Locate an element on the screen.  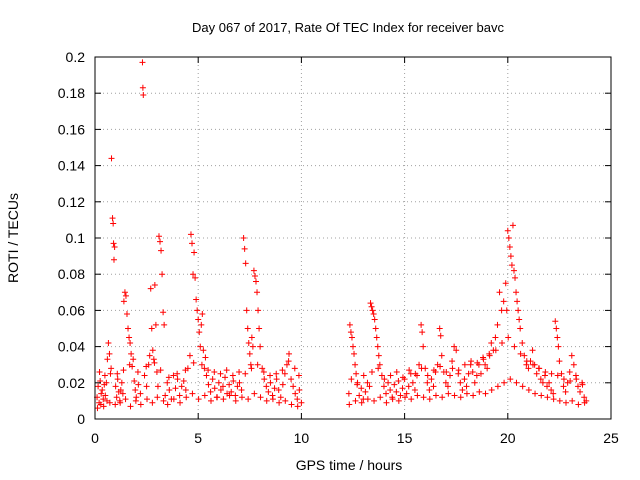
y-tick-label: 0.12 is located at coordinates (71, 202).